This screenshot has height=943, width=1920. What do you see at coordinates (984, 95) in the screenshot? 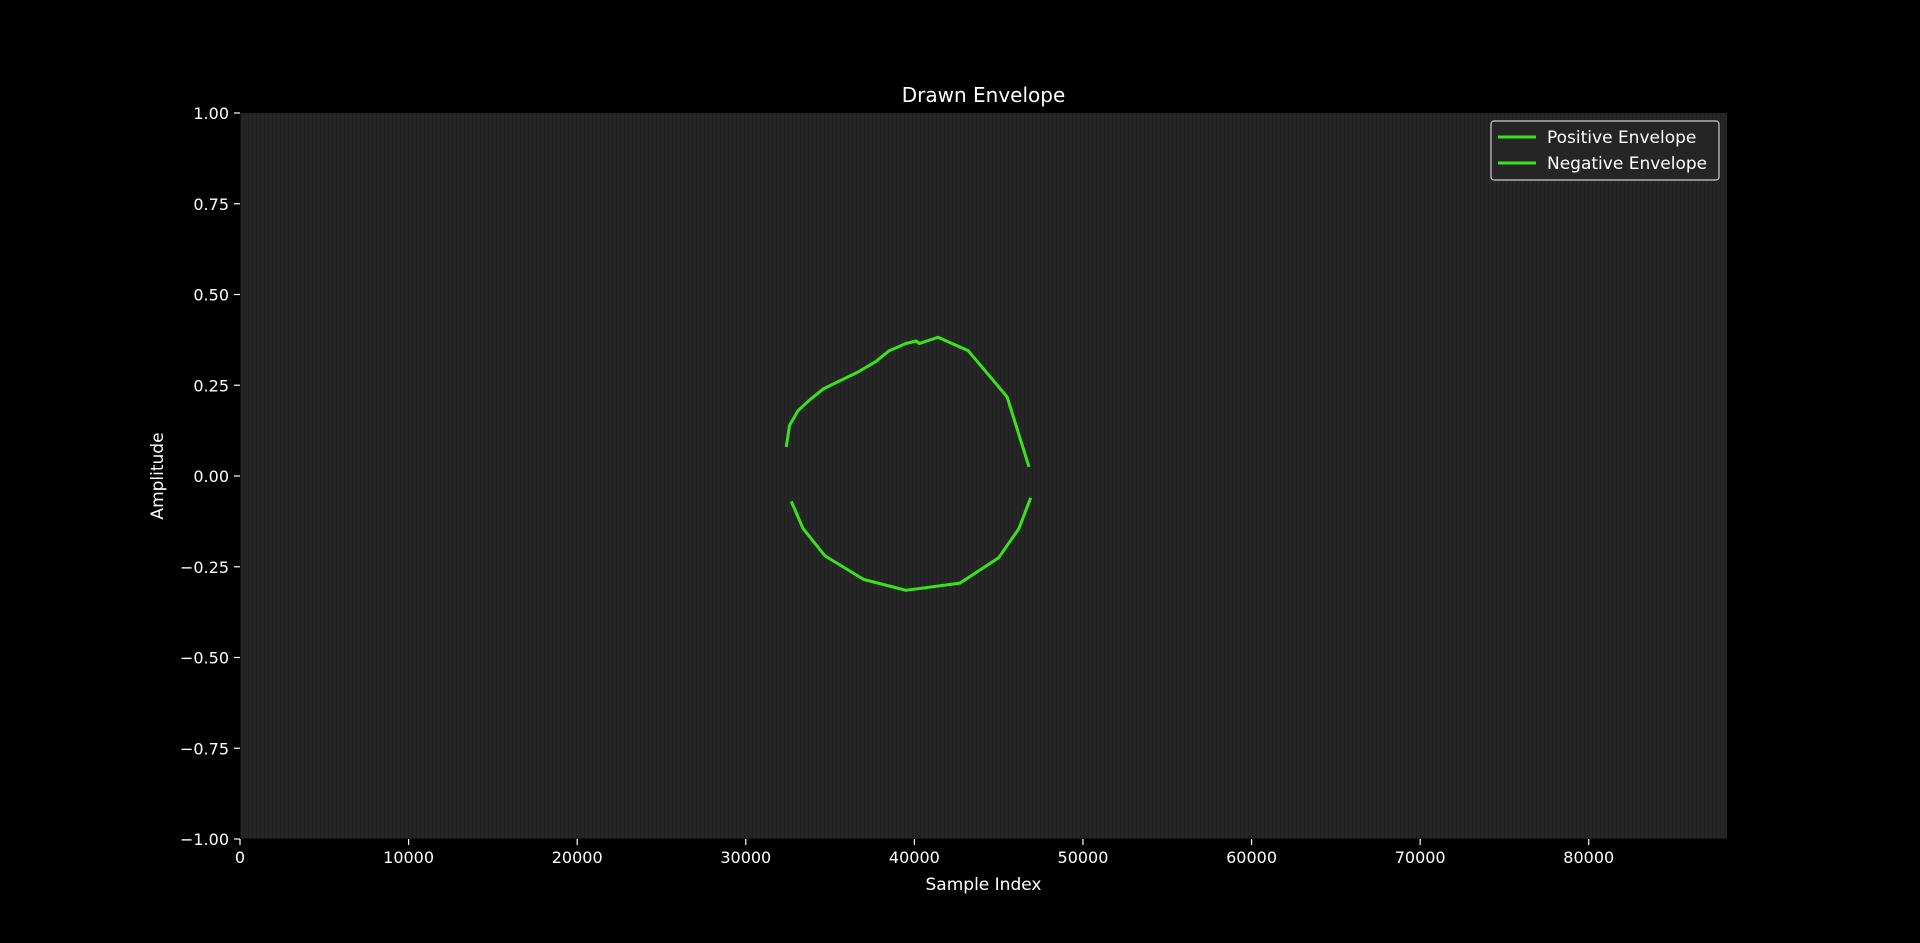
I see `chart-title: Drawn Envelope` at bounding box center [984, 95].